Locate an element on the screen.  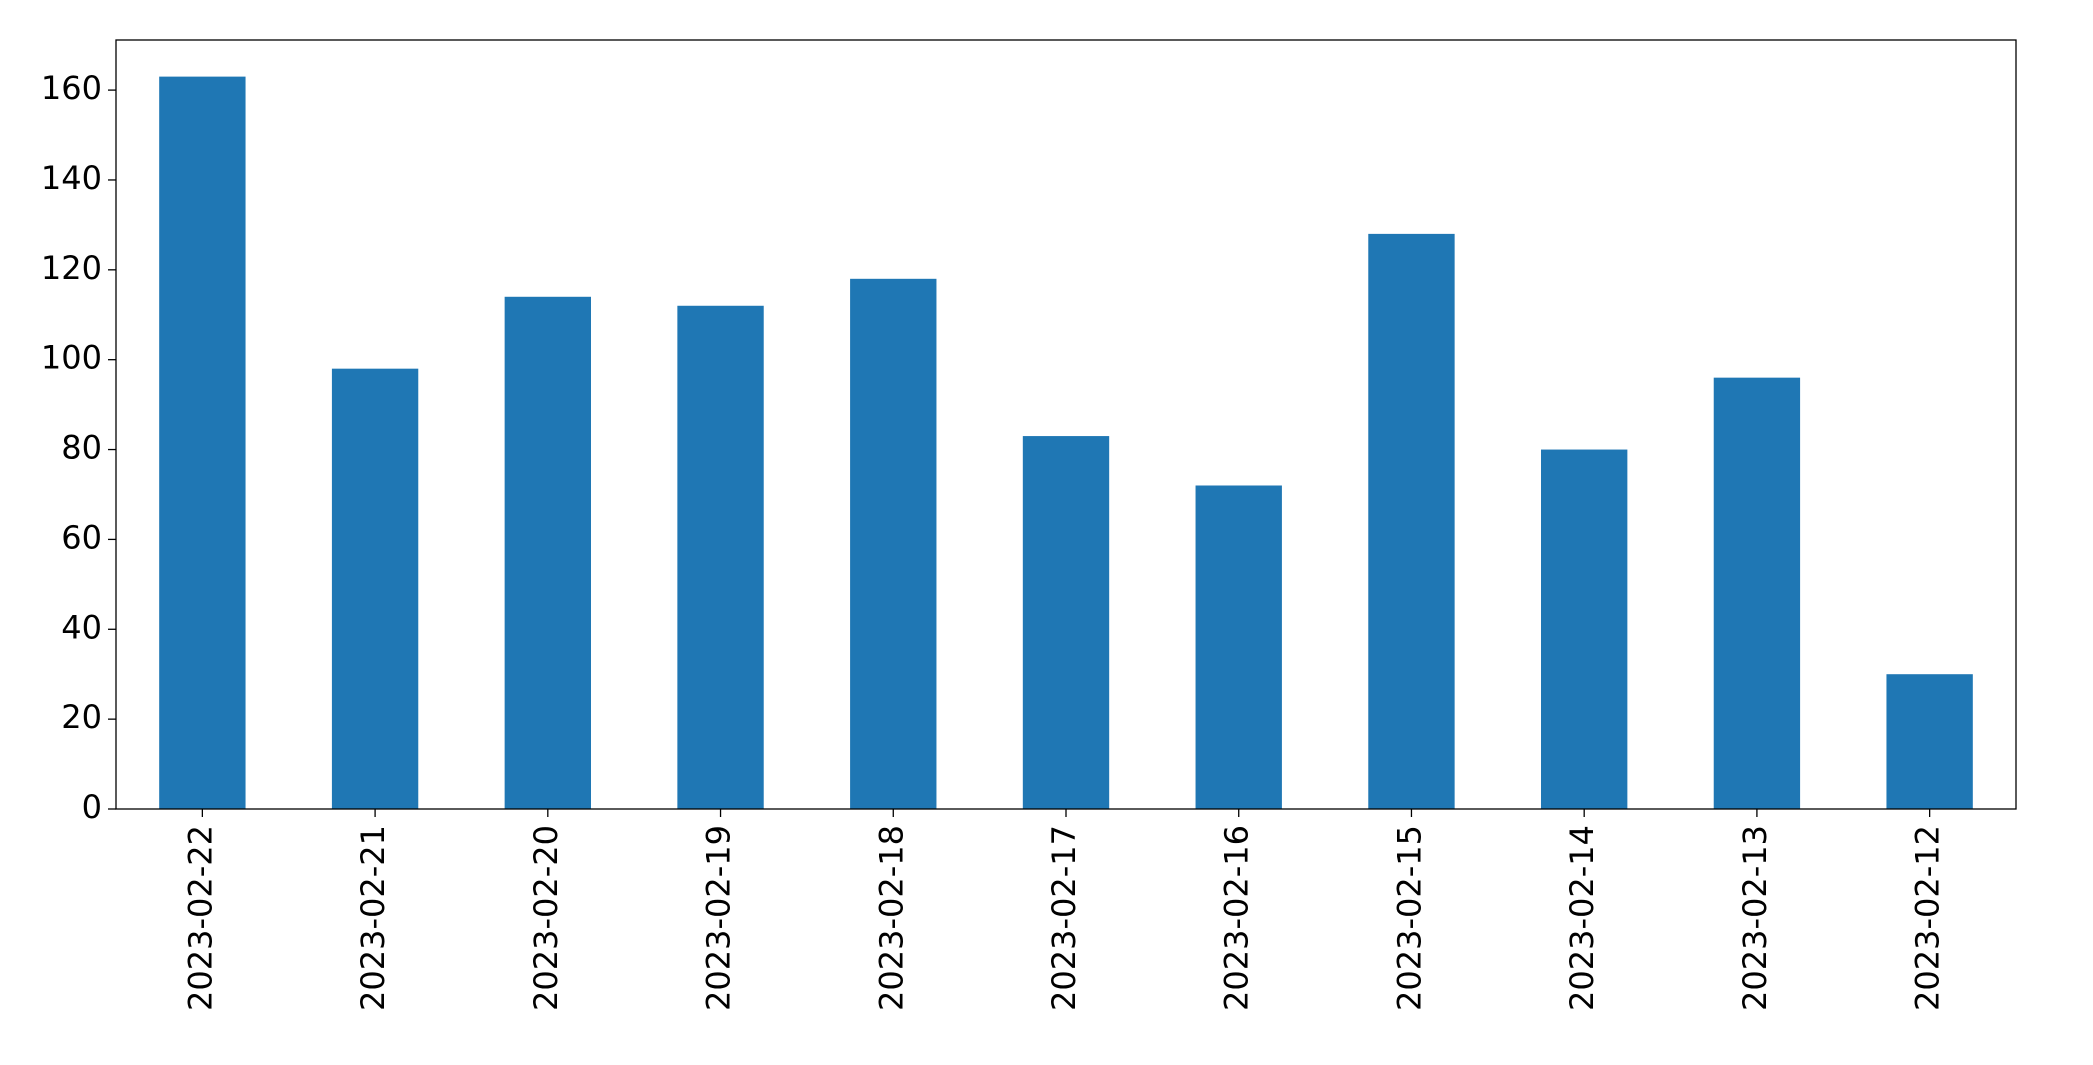
y-tick-label: 80 is located at coordinates (81, 448).